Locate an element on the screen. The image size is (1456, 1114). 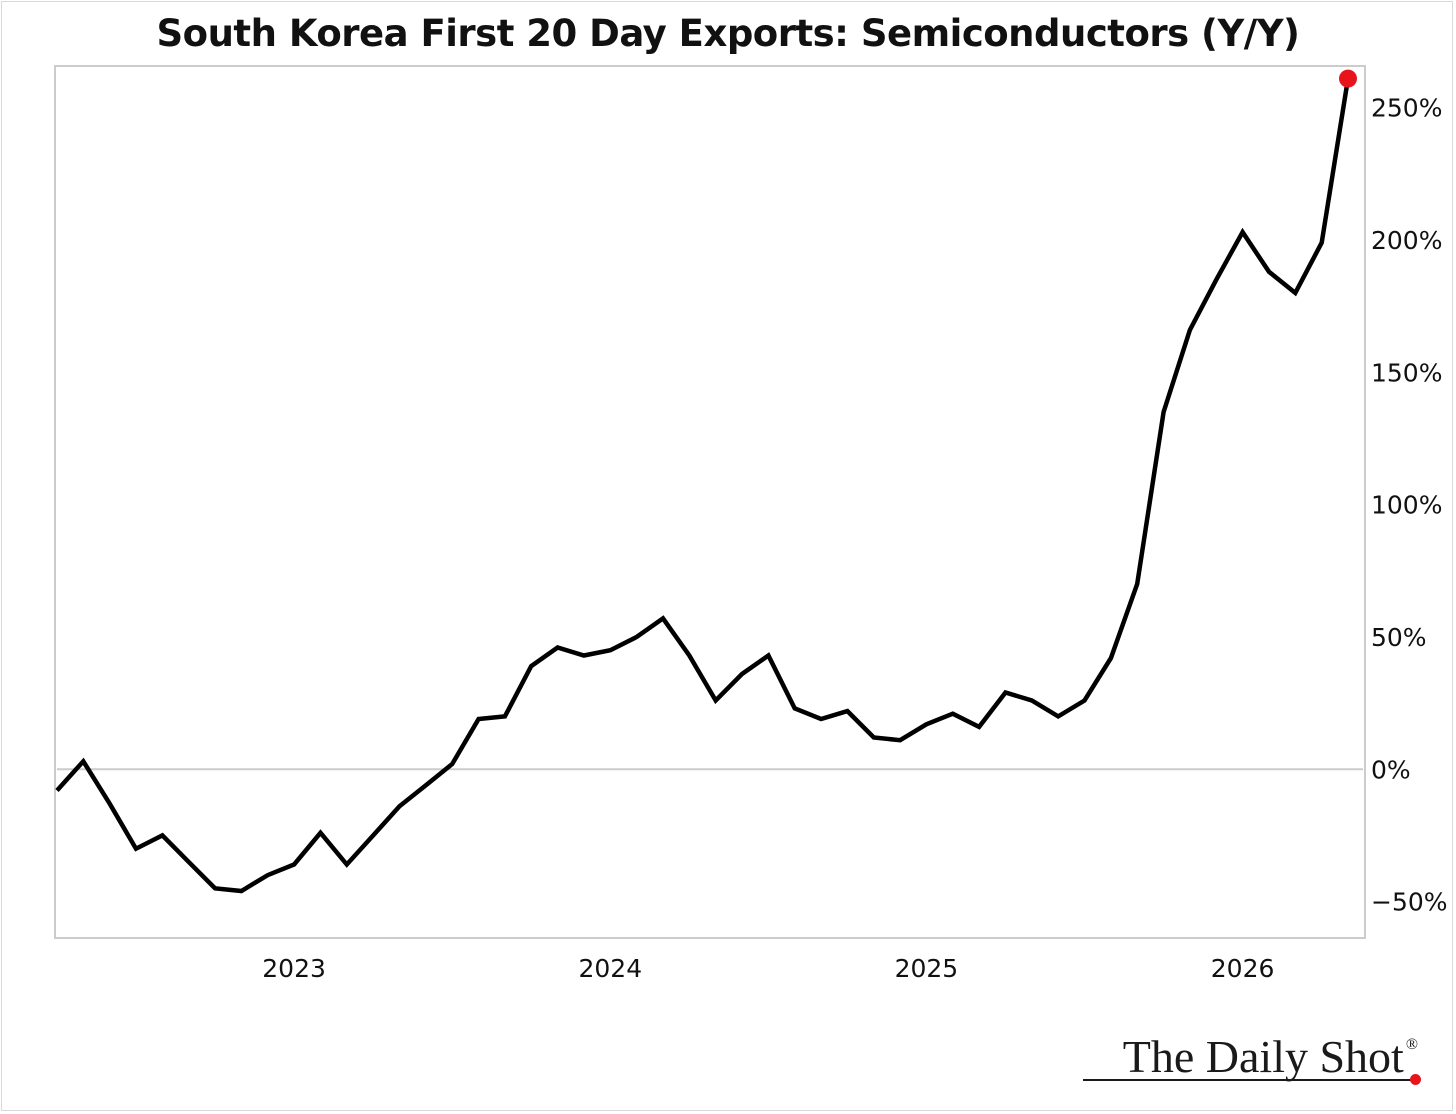
x-tick-label: 2025 is located at coordinates (927, 968).